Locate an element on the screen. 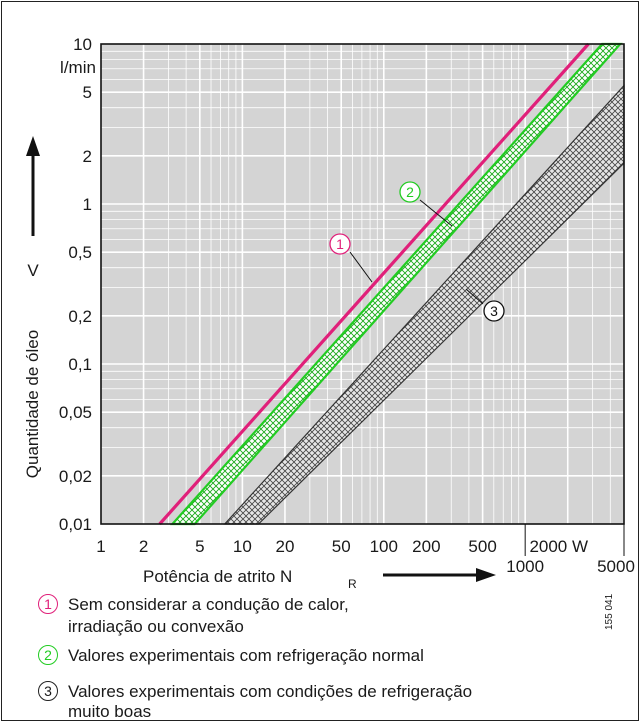 This screenshot has height=724, width=643. x-tick-label: 2000 W is located at coordinates (558, 546).